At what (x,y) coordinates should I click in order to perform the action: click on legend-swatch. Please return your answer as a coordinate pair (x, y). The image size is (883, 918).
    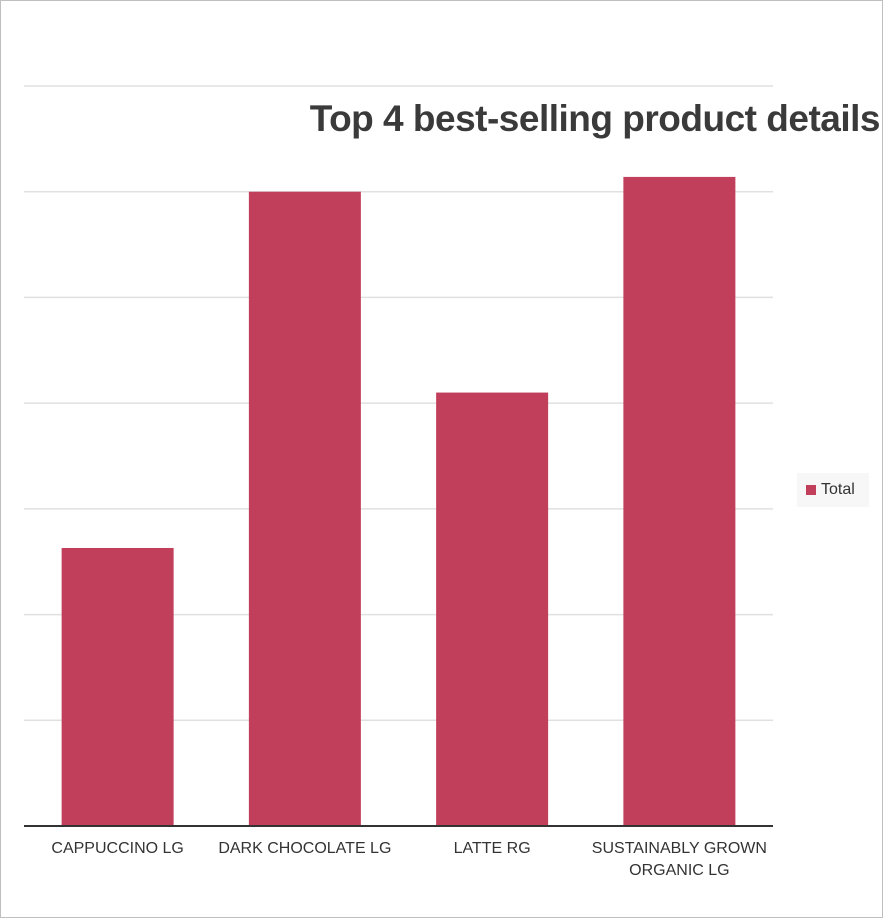
    Looking at the image, I should click on (811, 490).